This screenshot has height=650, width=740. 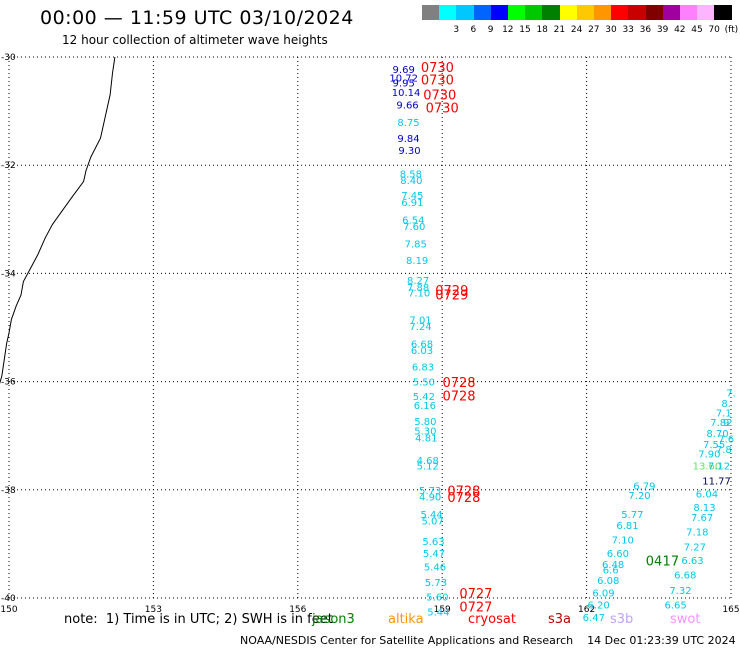 I want to click on wave-height-label: 9.66, so click(x=407, y=106).